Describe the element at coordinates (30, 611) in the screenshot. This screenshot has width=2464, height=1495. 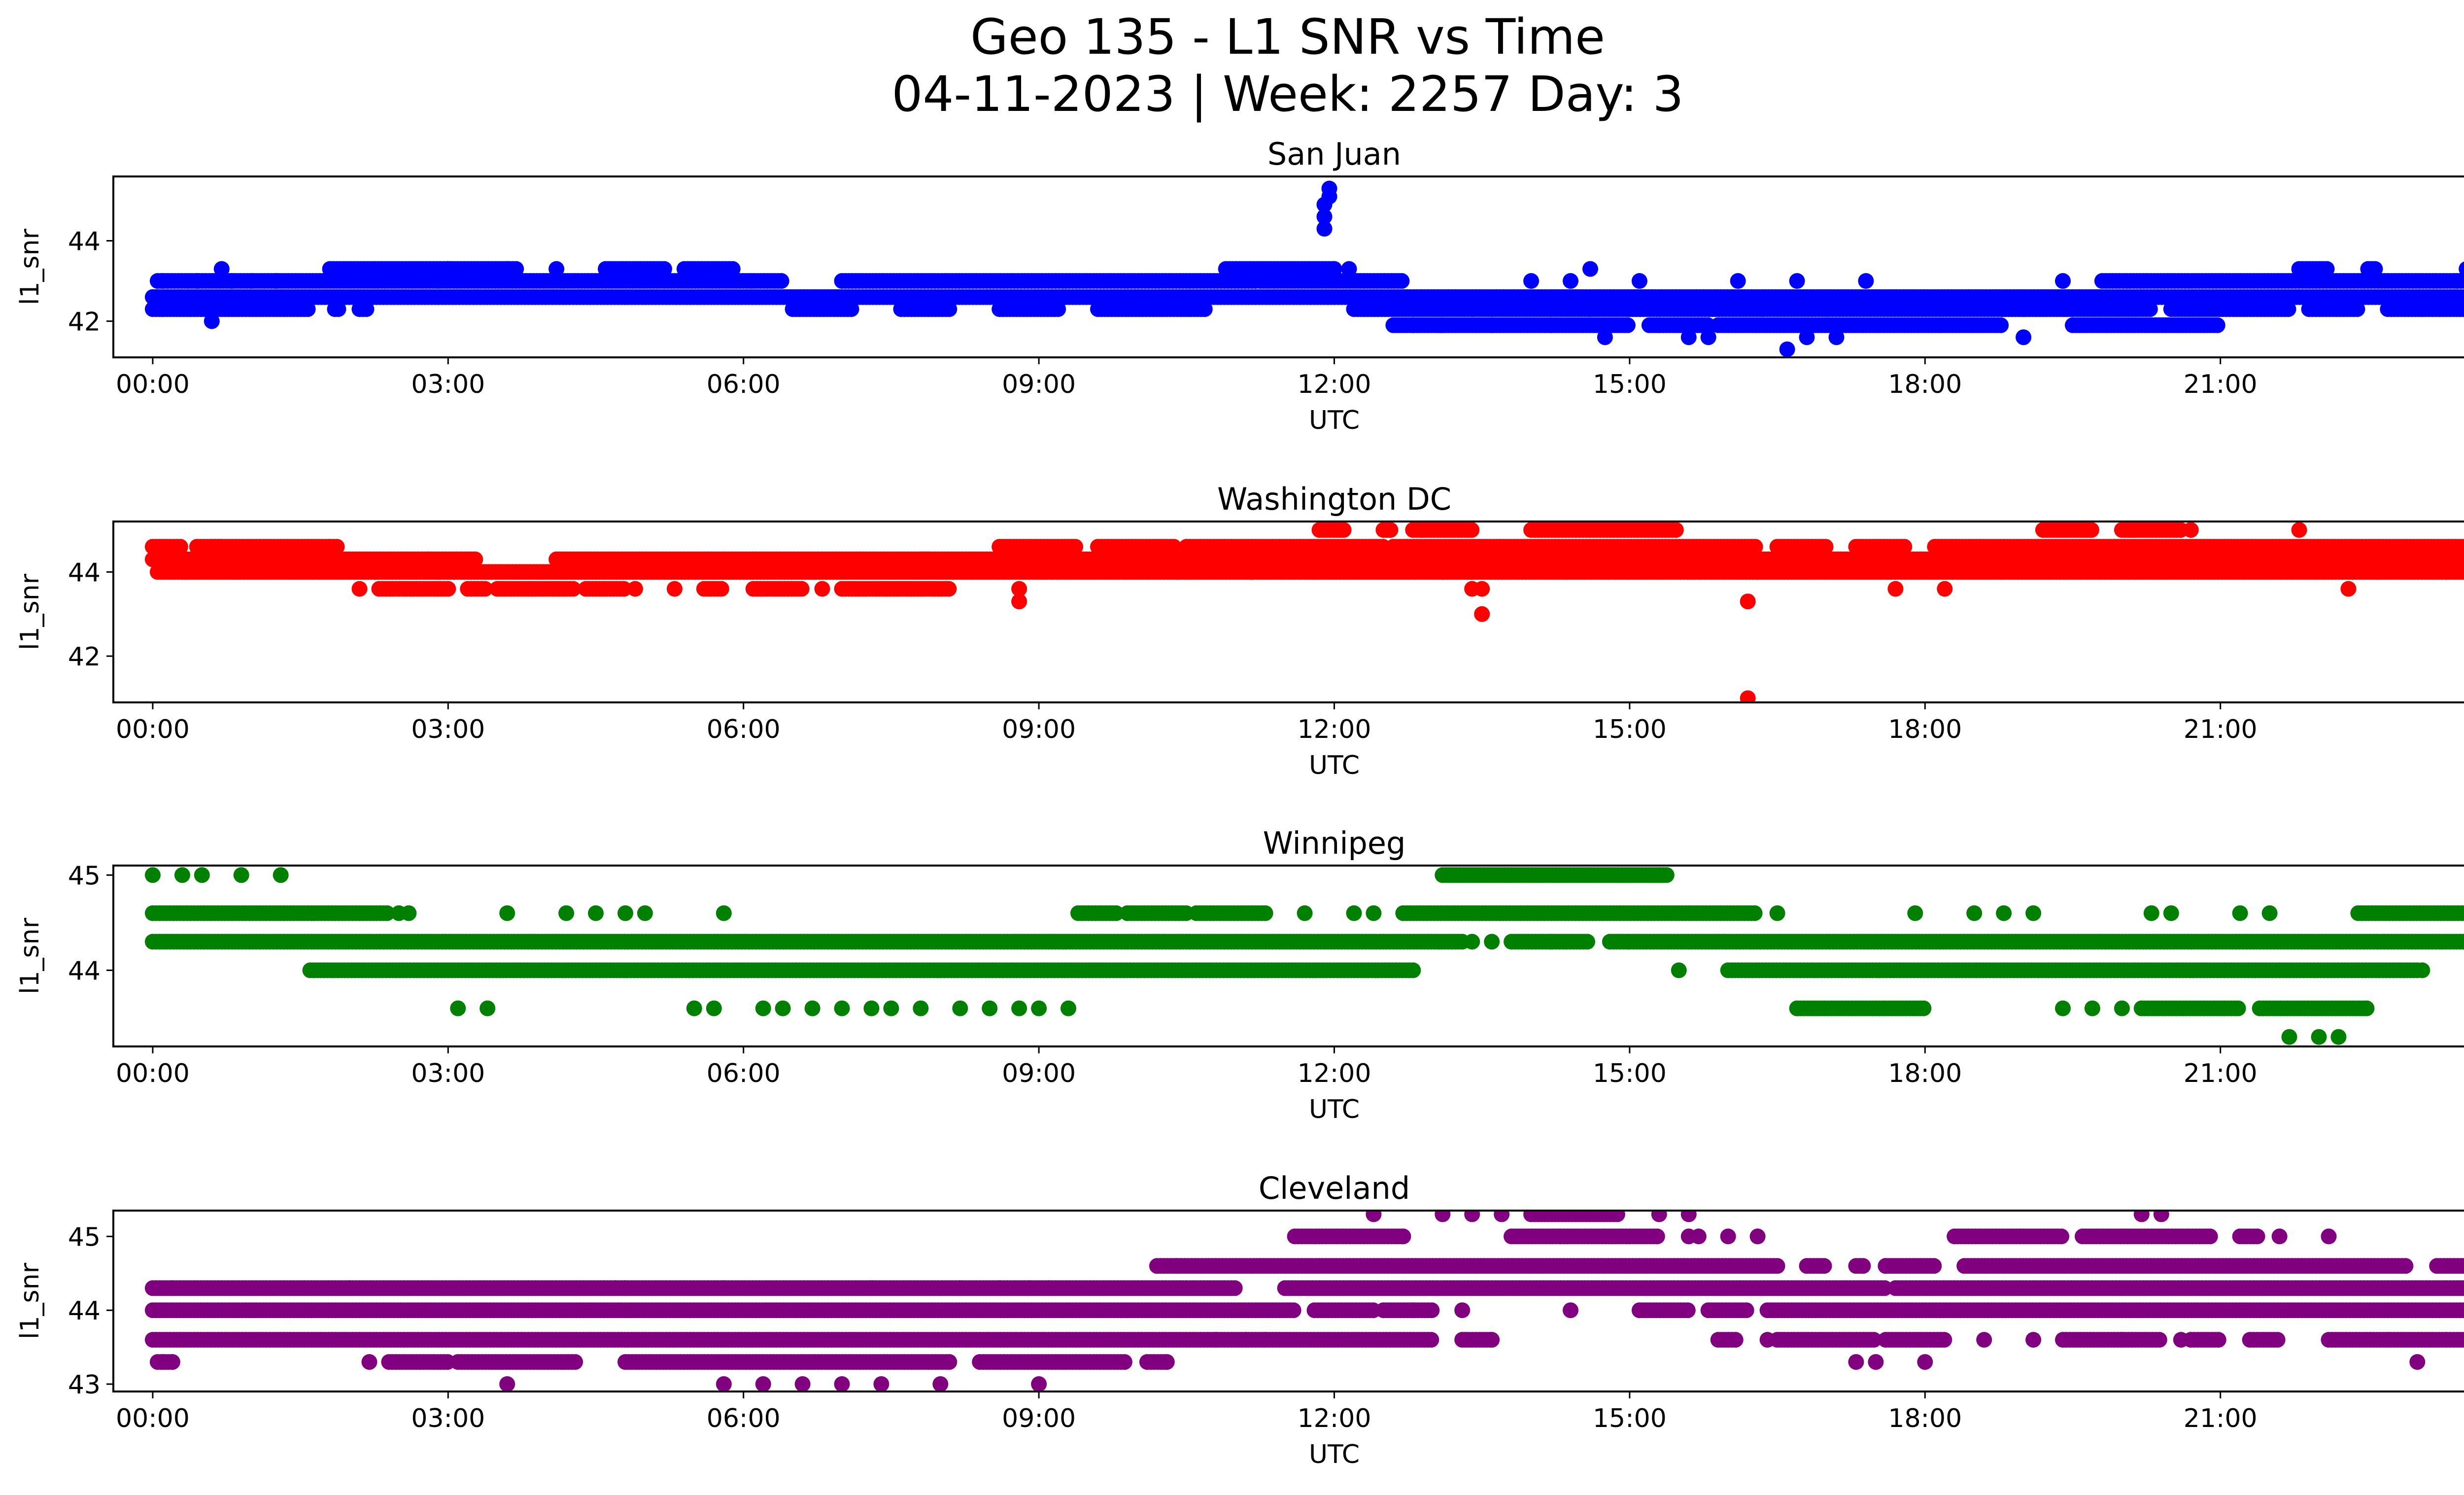
I see `y-axis-label: l1_snr` at that location.